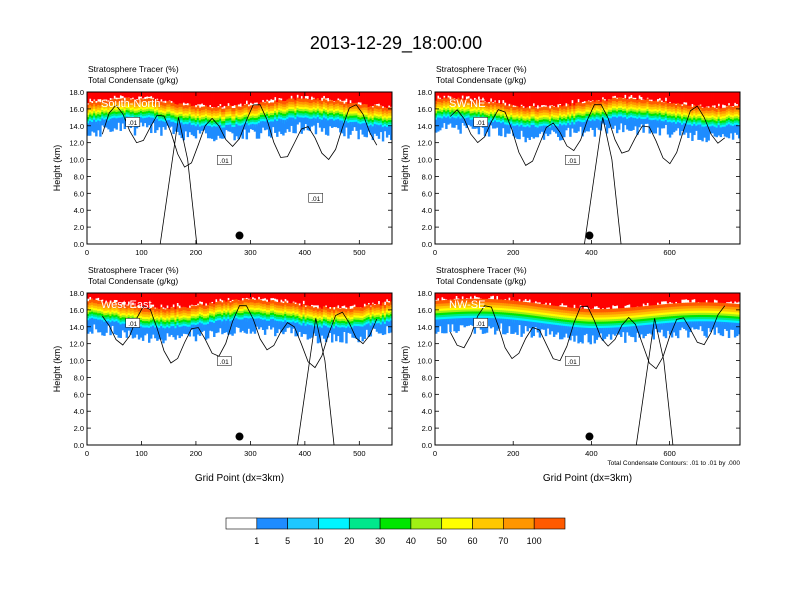 This screenshot has height=612, width=792. I want to click on figure-title: 2013-12-29_18:00:00, so click(396, 43).